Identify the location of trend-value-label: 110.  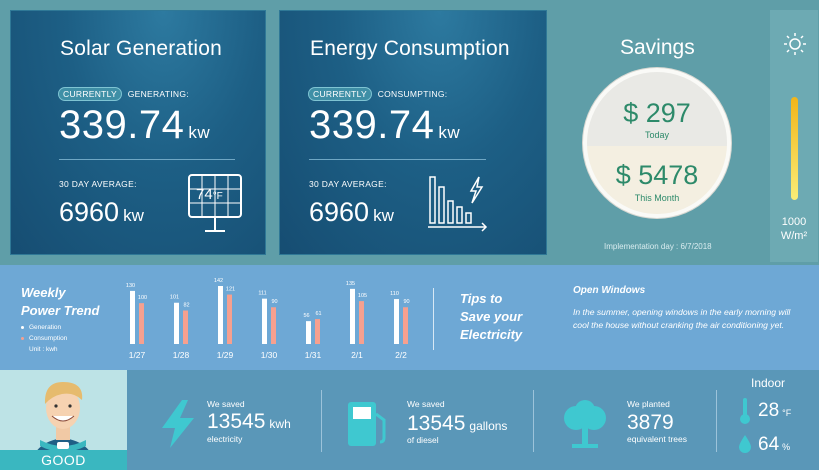
(394, 294).